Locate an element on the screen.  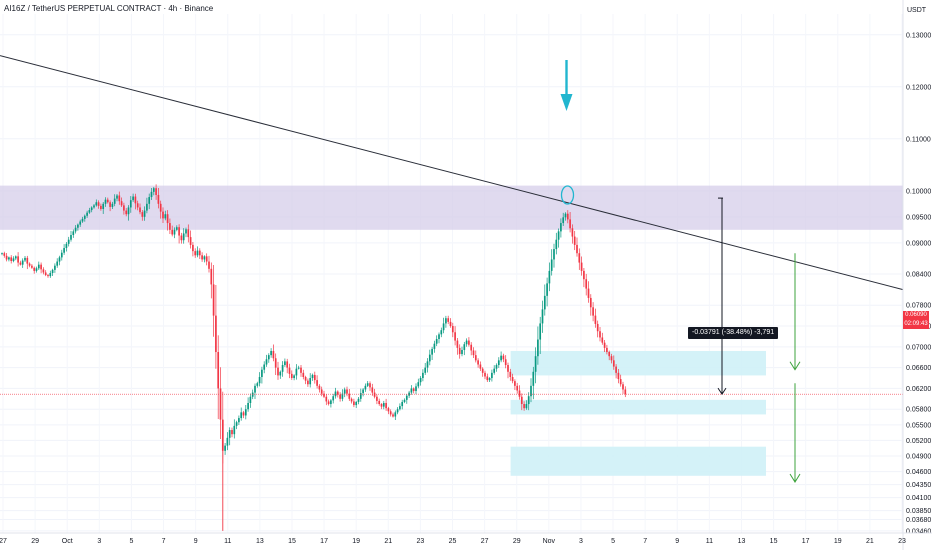
resistance-zone is located at coordinates (451, 207).